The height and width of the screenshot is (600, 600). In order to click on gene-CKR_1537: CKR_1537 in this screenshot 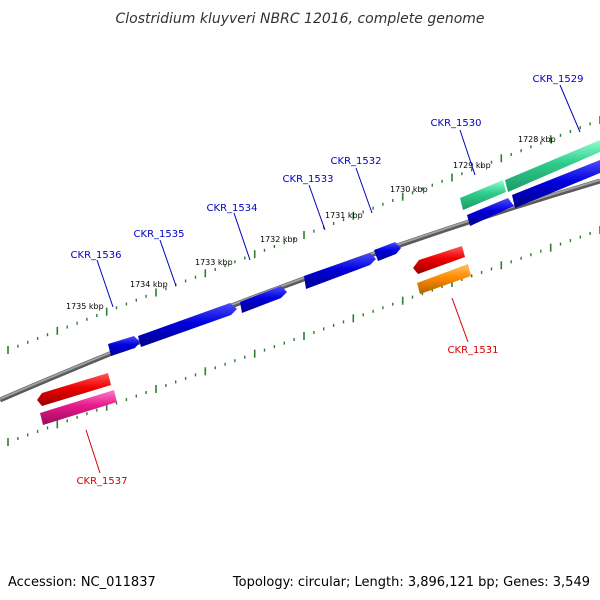, I will do `click(82, 430)`.